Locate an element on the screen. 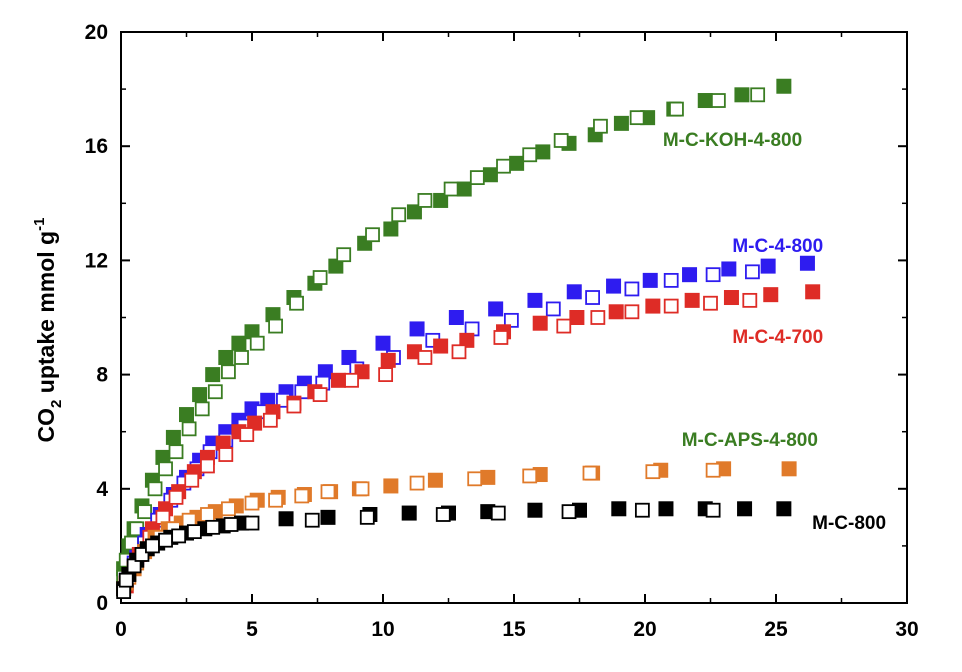  x-tick-label: 20 is located at coordinates (644, 629).